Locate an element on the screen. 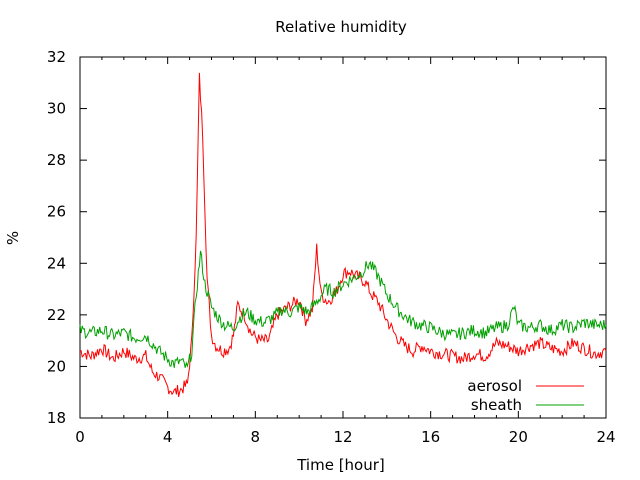 This screenshot has height=480, width=640. x-tick-label: 20 is located at coordinates (518, 437).